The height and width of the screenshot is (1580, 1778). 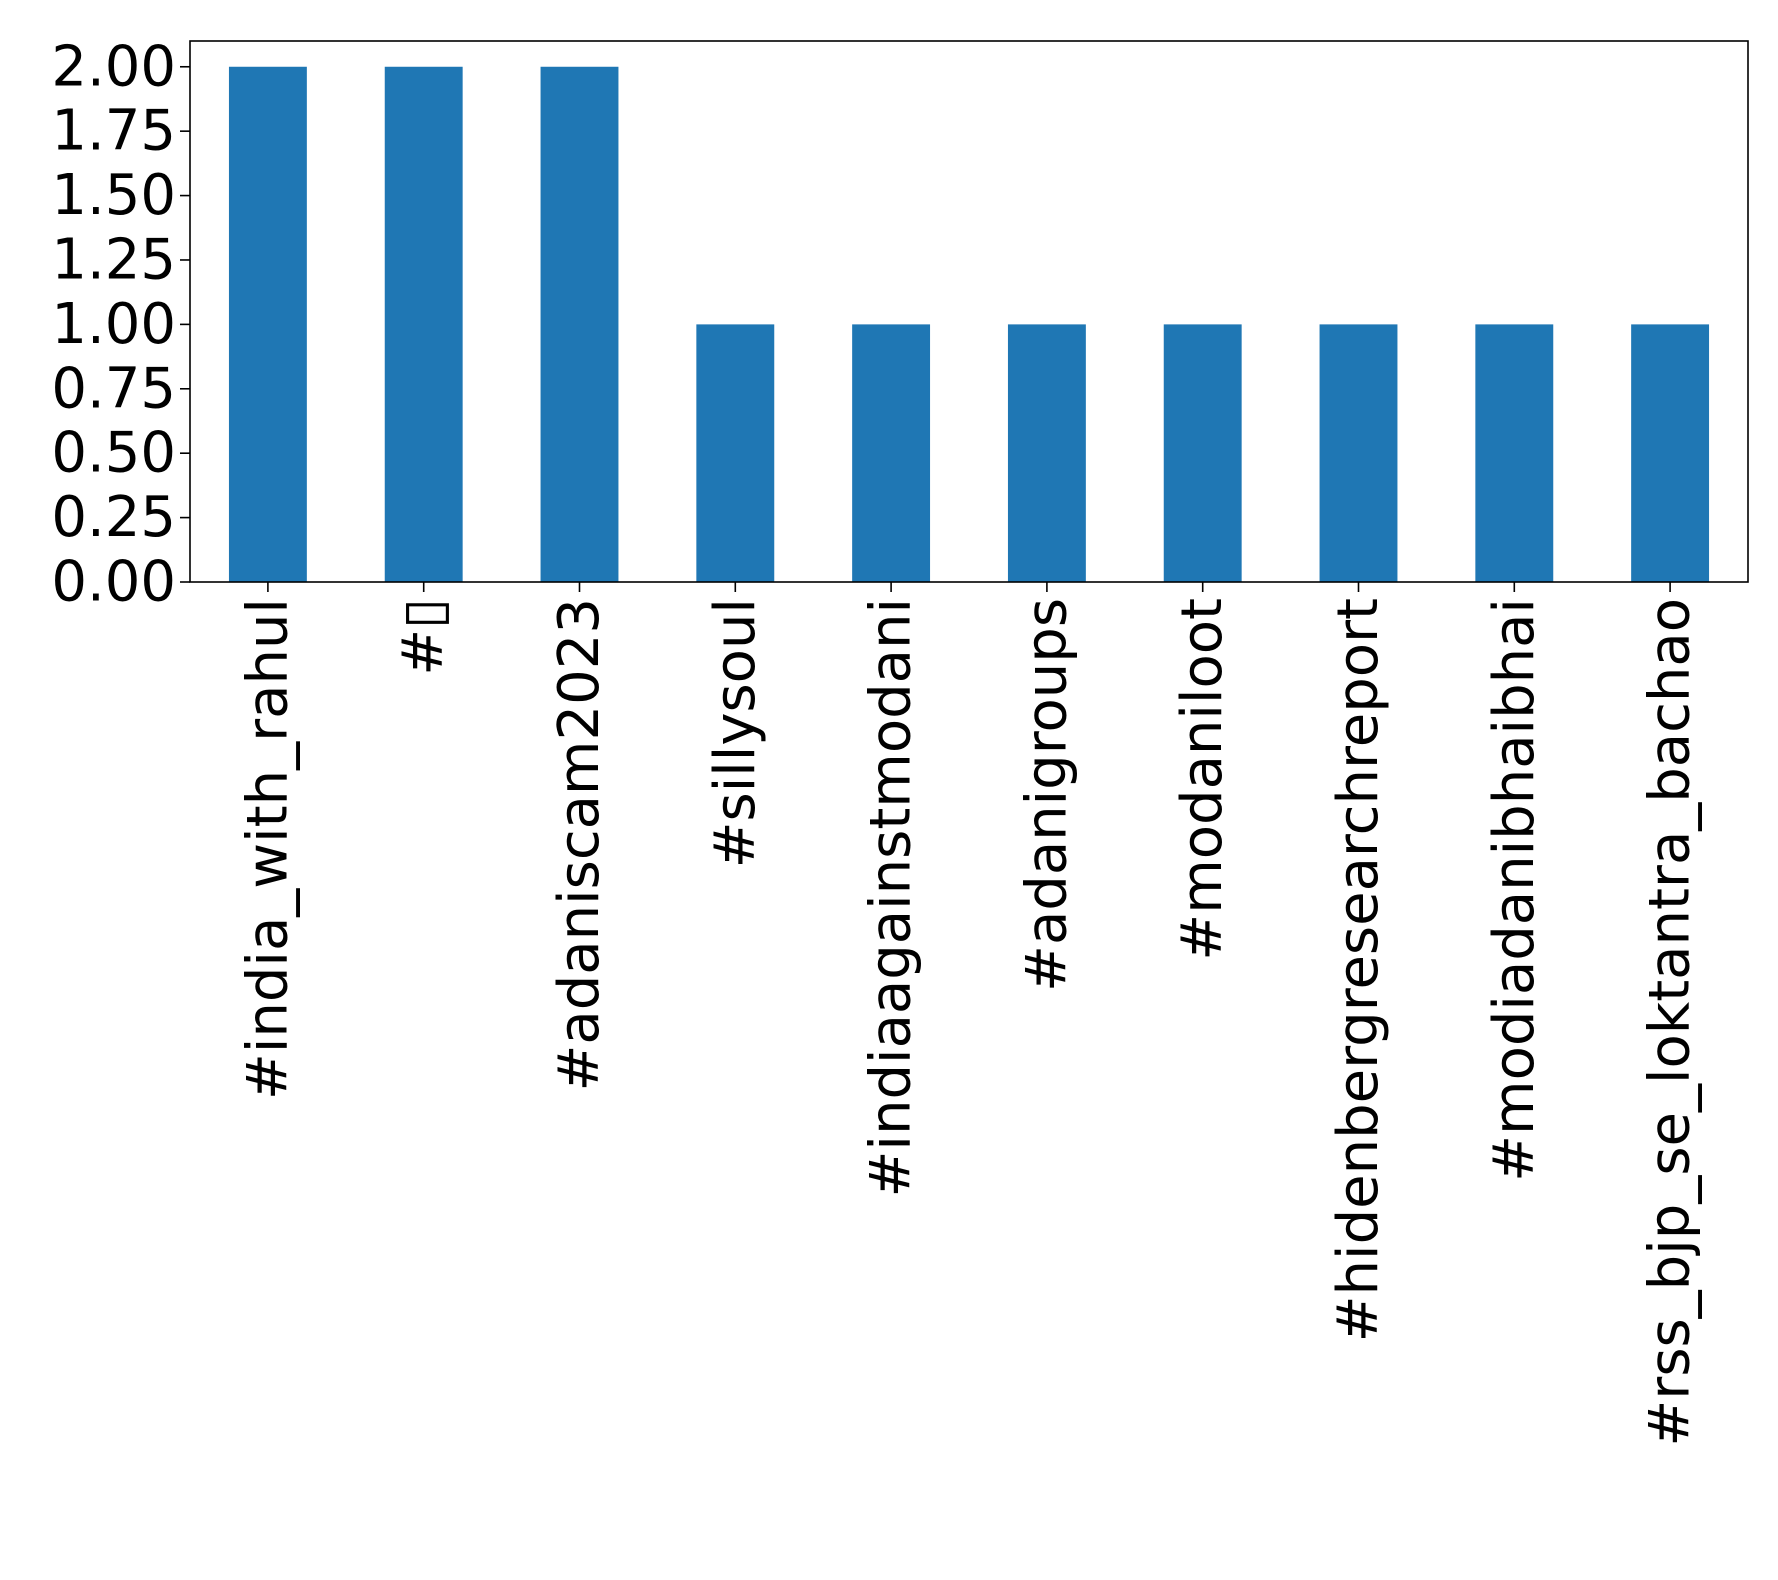 I want to click on x-tick-label: #india_with_rahul, so click(x=267, y=849).